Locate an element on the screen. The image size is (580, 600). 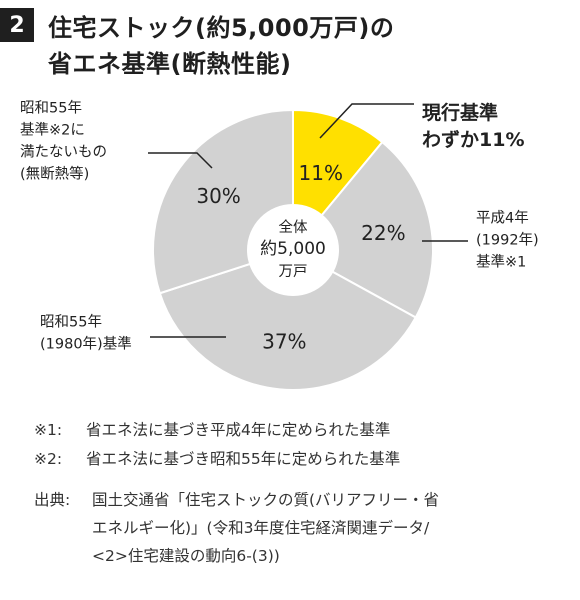
footnote-1: ※1: 省エネ法に基づき平成4年に定められた基準 is located at coordinates (217, 432).